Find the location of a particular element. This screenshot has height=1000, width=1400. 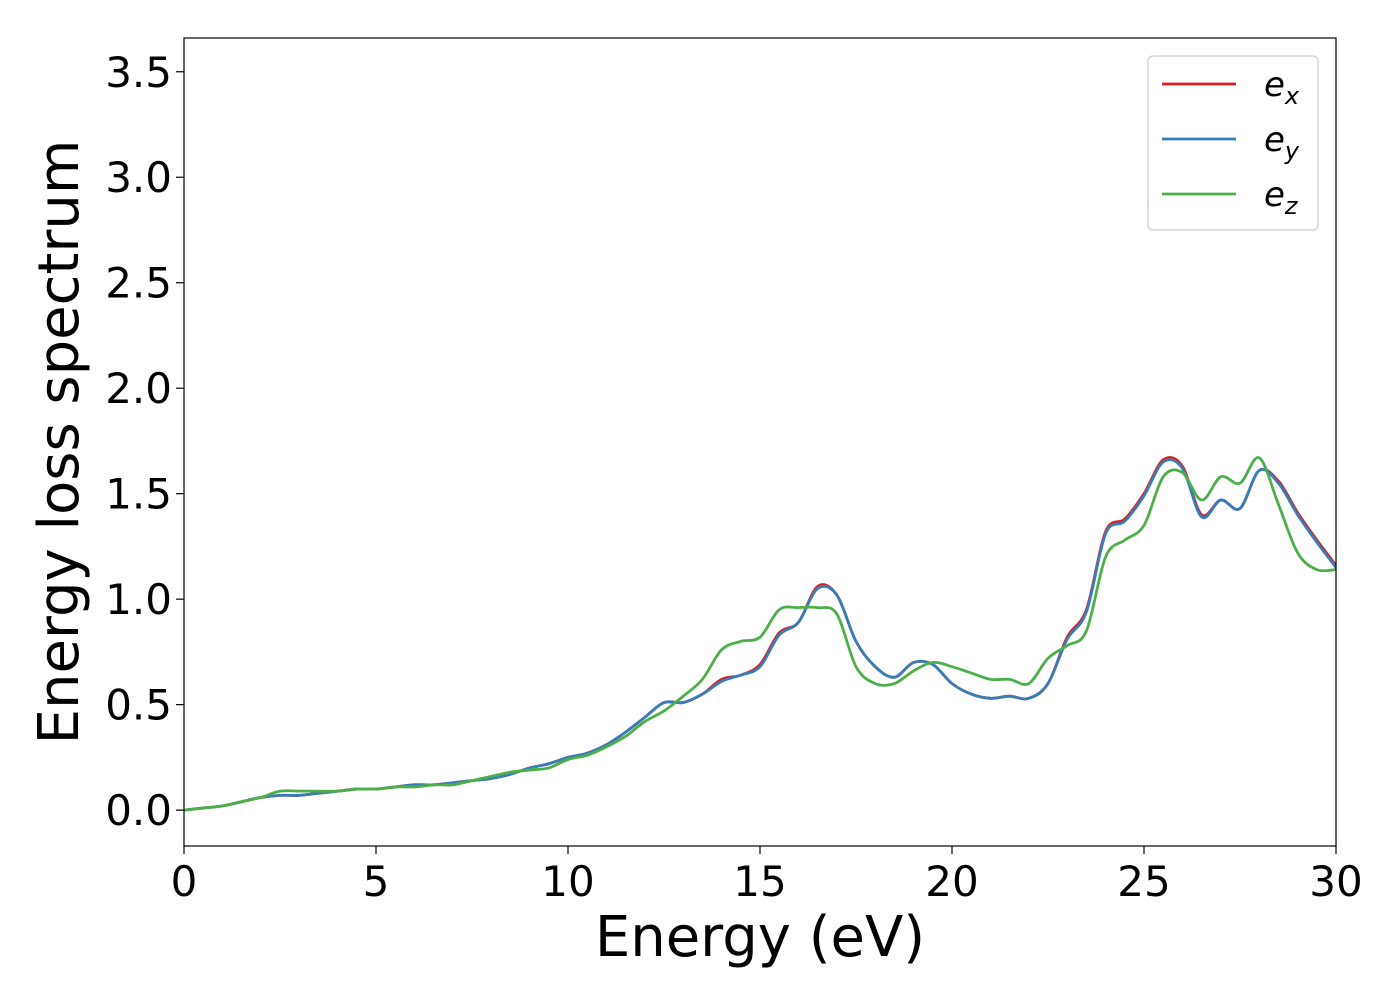

legend-label-x: ex is located at coordinates (1282, 87).